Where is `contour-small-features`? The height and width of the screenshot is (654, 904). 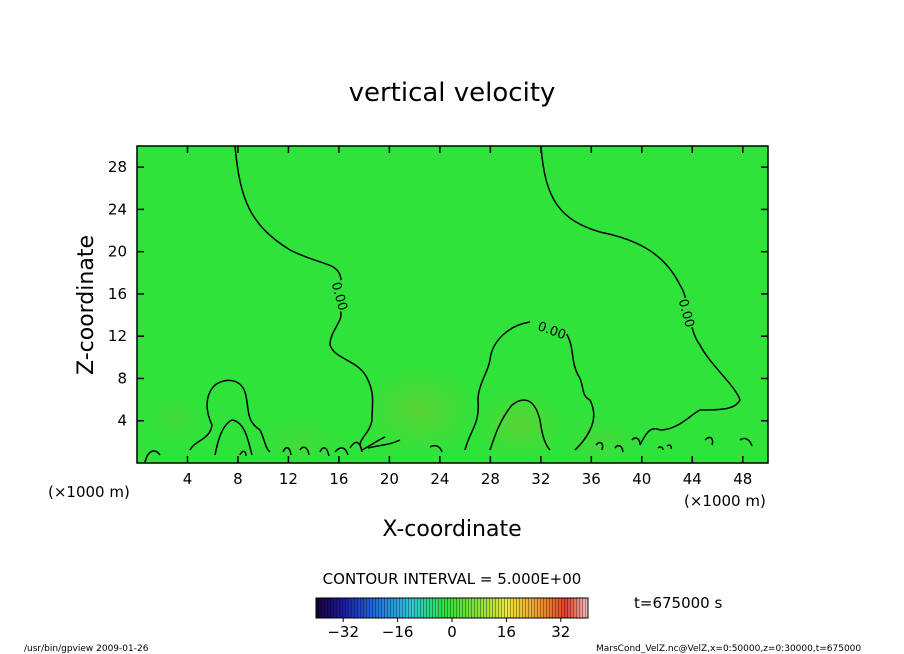
contour-small-features is located at coordinates (448, 449).